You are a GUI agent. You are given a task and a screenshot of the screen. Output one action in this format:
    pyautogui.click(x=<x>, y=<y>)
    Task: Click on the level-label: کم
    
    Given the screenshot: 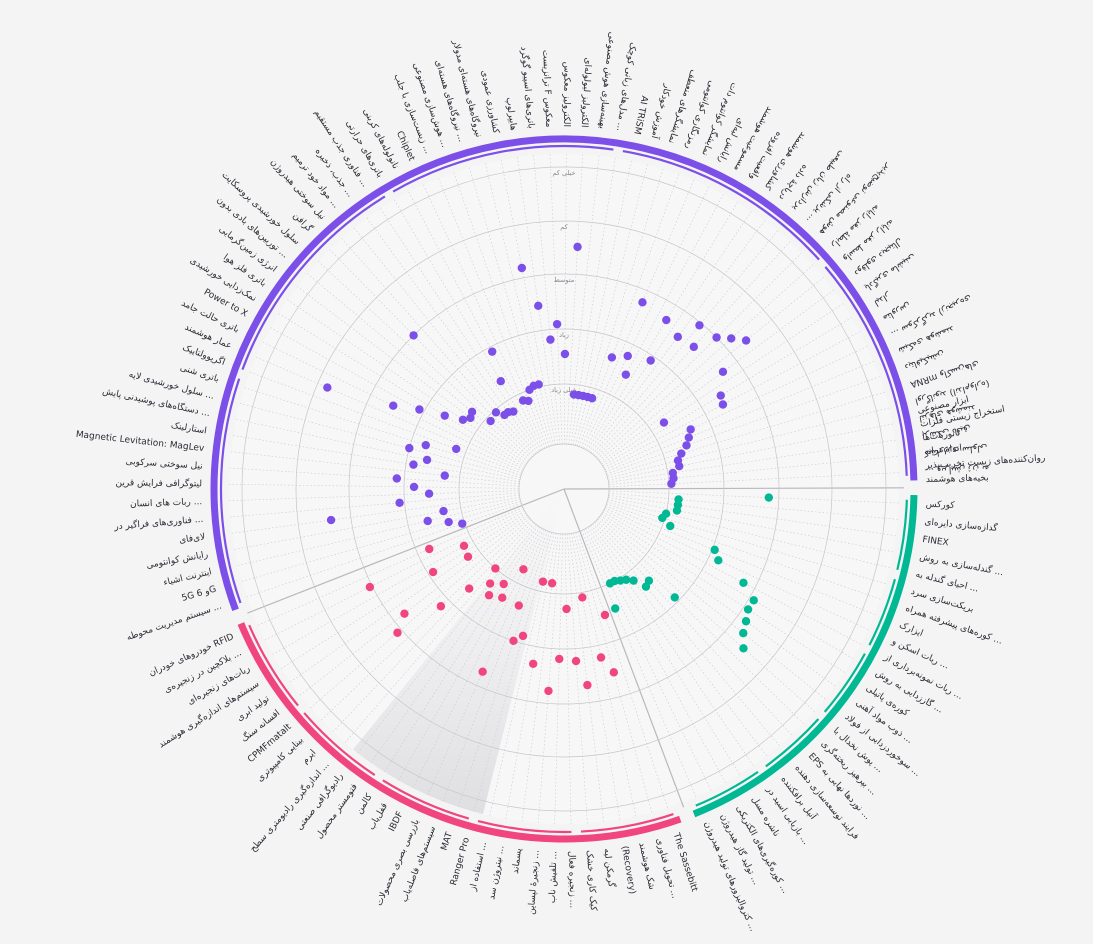 What is the action you would take?
    pyautogui.click(x=564, y=227)
    